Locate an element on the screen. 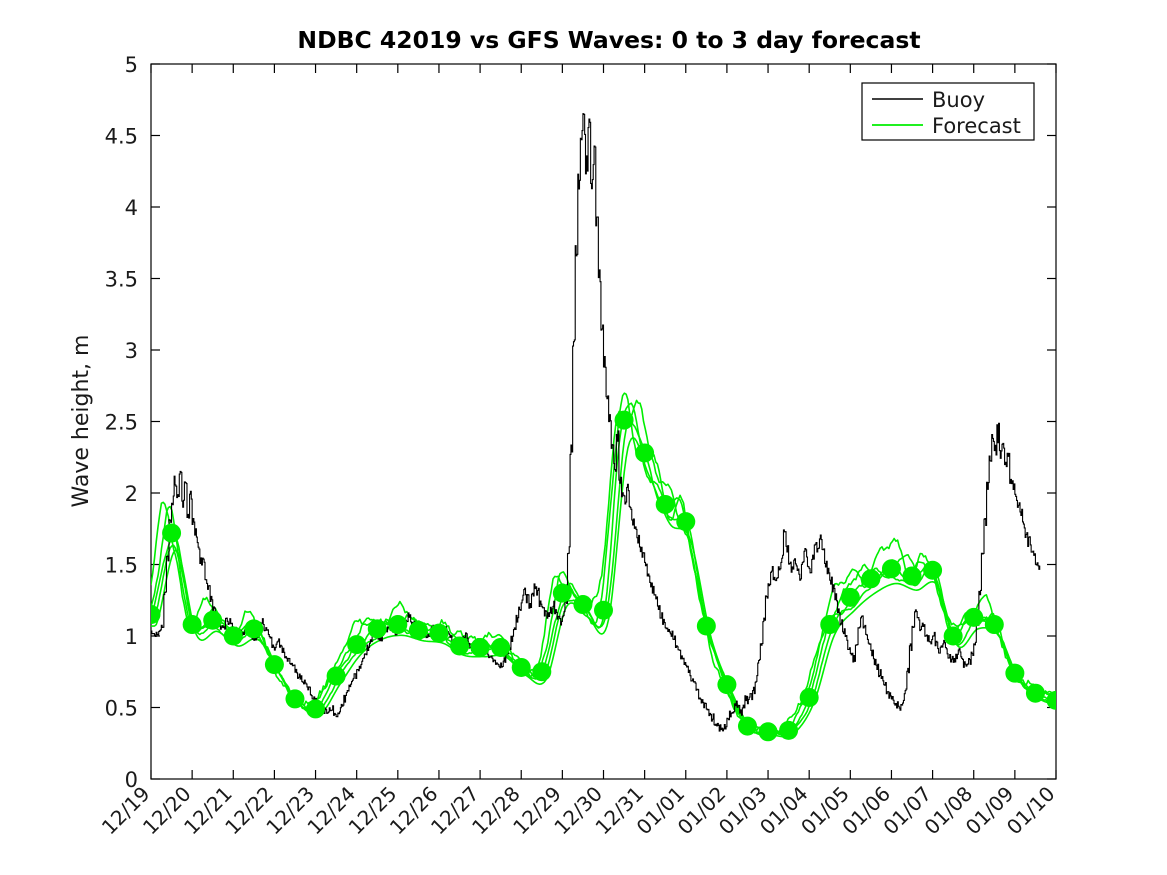 The height and width of the screenshot is (875, 1167). legend-label-forecast: Forecast is located at coordinates (976, 126).